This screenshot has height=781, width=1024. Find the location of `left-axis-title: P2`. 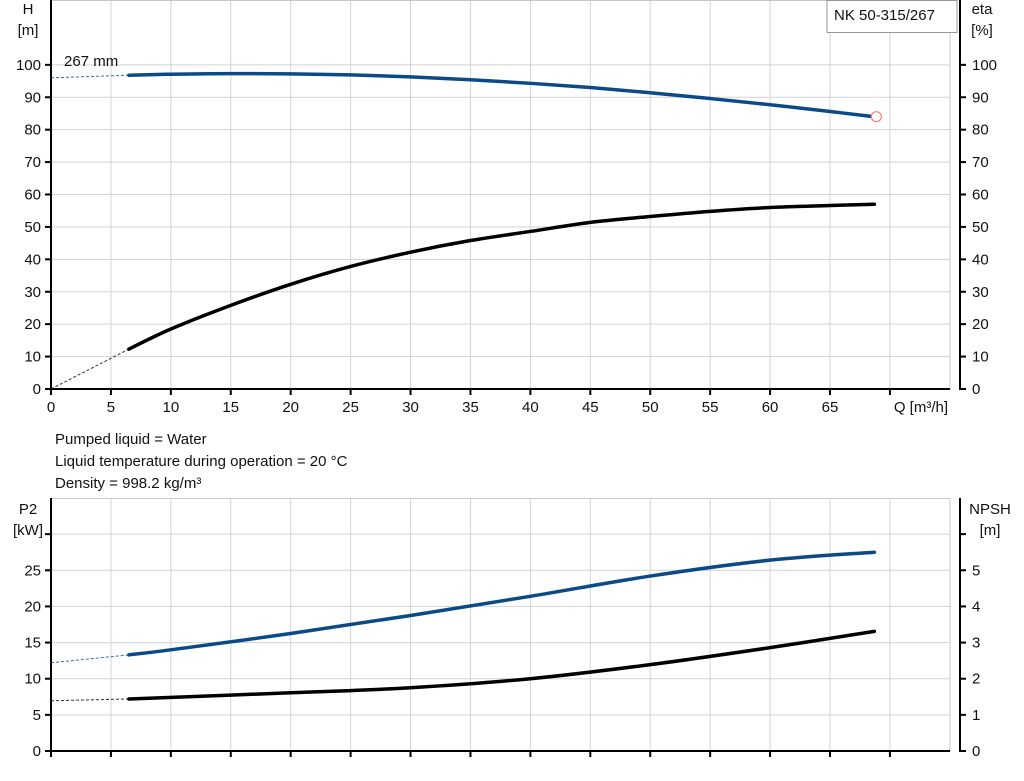

left-axis-title: P2 is located at coordinates (28, 509).